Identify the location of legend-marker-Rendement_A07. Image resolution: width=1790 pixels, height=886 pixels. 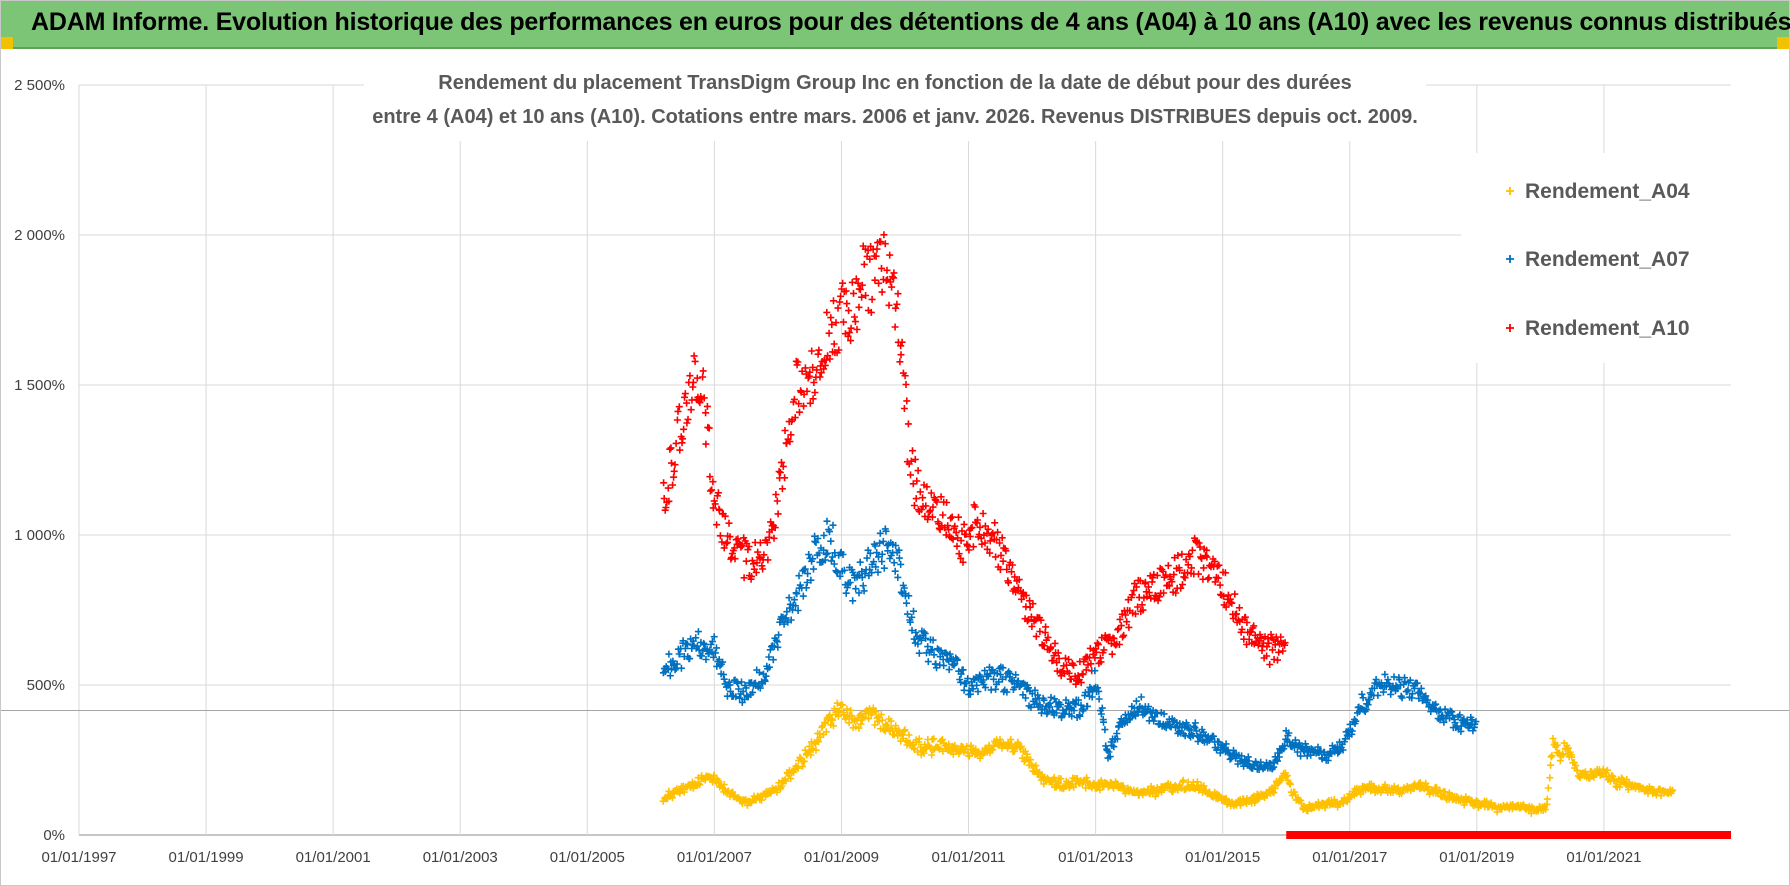
(1510, 259).